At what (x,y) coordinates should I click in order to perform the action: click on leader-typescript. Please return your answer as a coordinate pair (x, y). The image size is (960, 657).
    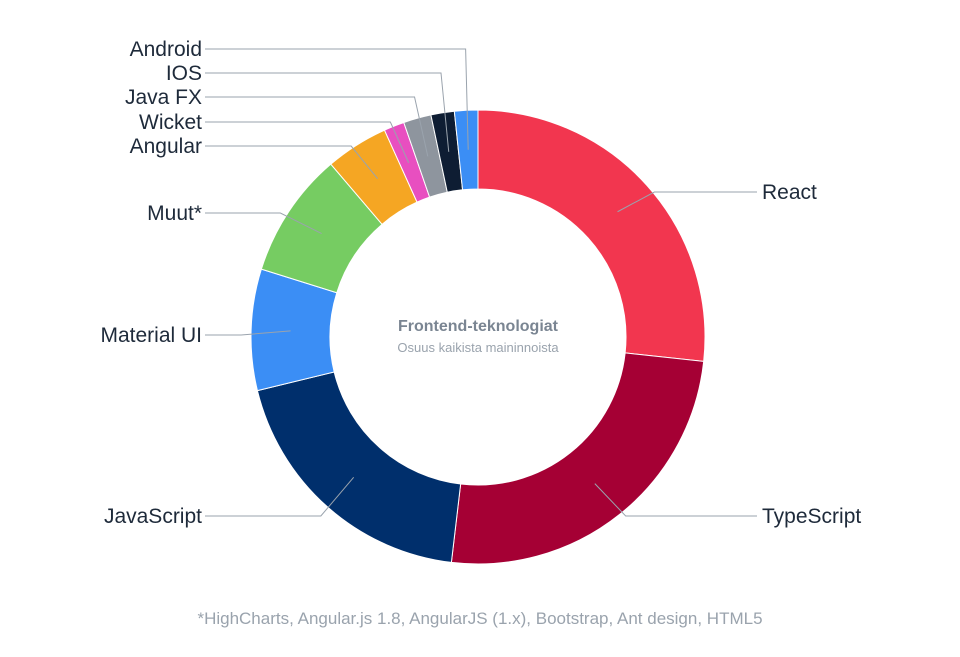
    Looking at the image, I should click on (675, 500).